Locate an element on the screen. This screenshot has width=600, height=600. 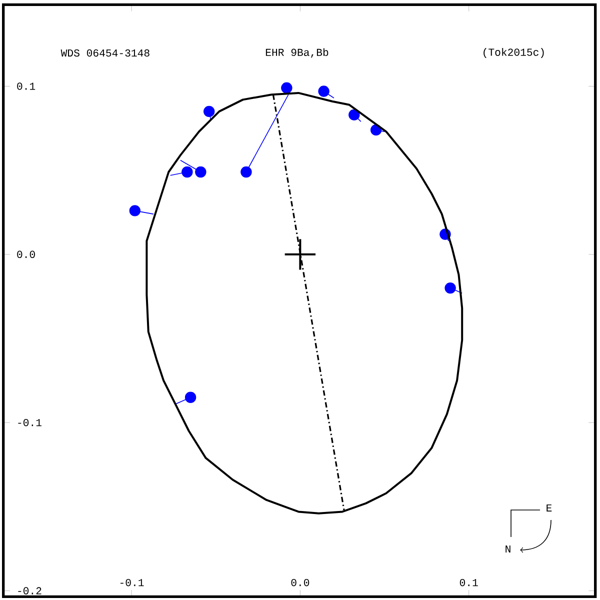
annotation: (Tok2015c) is located at coordinates (514, 53).